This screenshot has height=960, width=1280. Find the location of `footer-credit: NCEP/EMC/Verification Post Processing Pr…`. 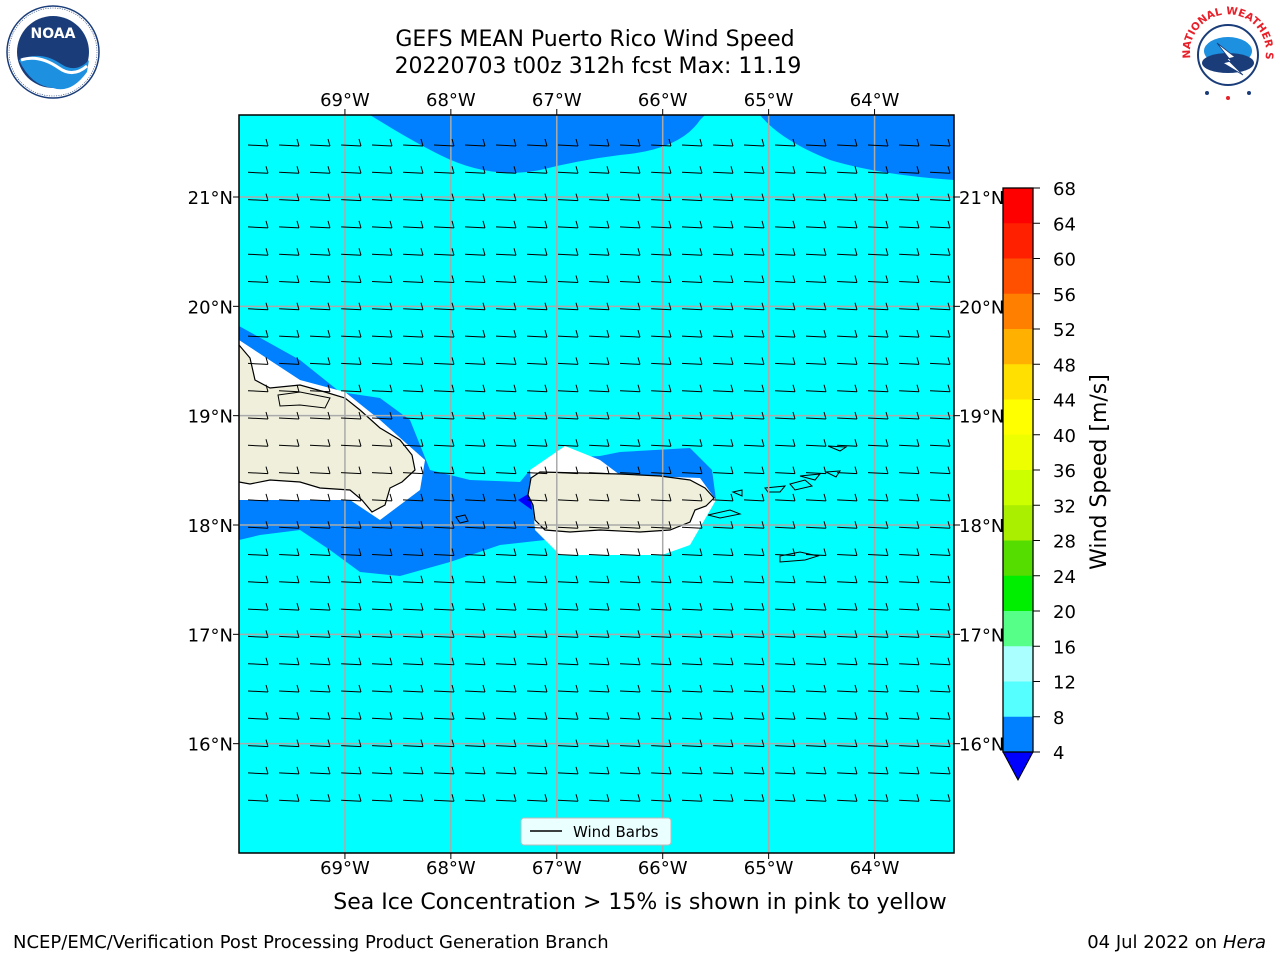

footer-credit: NCEP/EMC/Verification Post Processing Pr… is located at coordinates (311, 942).